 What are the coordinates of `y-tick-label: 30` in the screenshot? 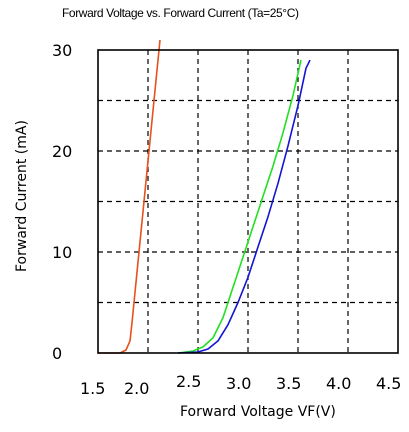 It's located at (62, 50).